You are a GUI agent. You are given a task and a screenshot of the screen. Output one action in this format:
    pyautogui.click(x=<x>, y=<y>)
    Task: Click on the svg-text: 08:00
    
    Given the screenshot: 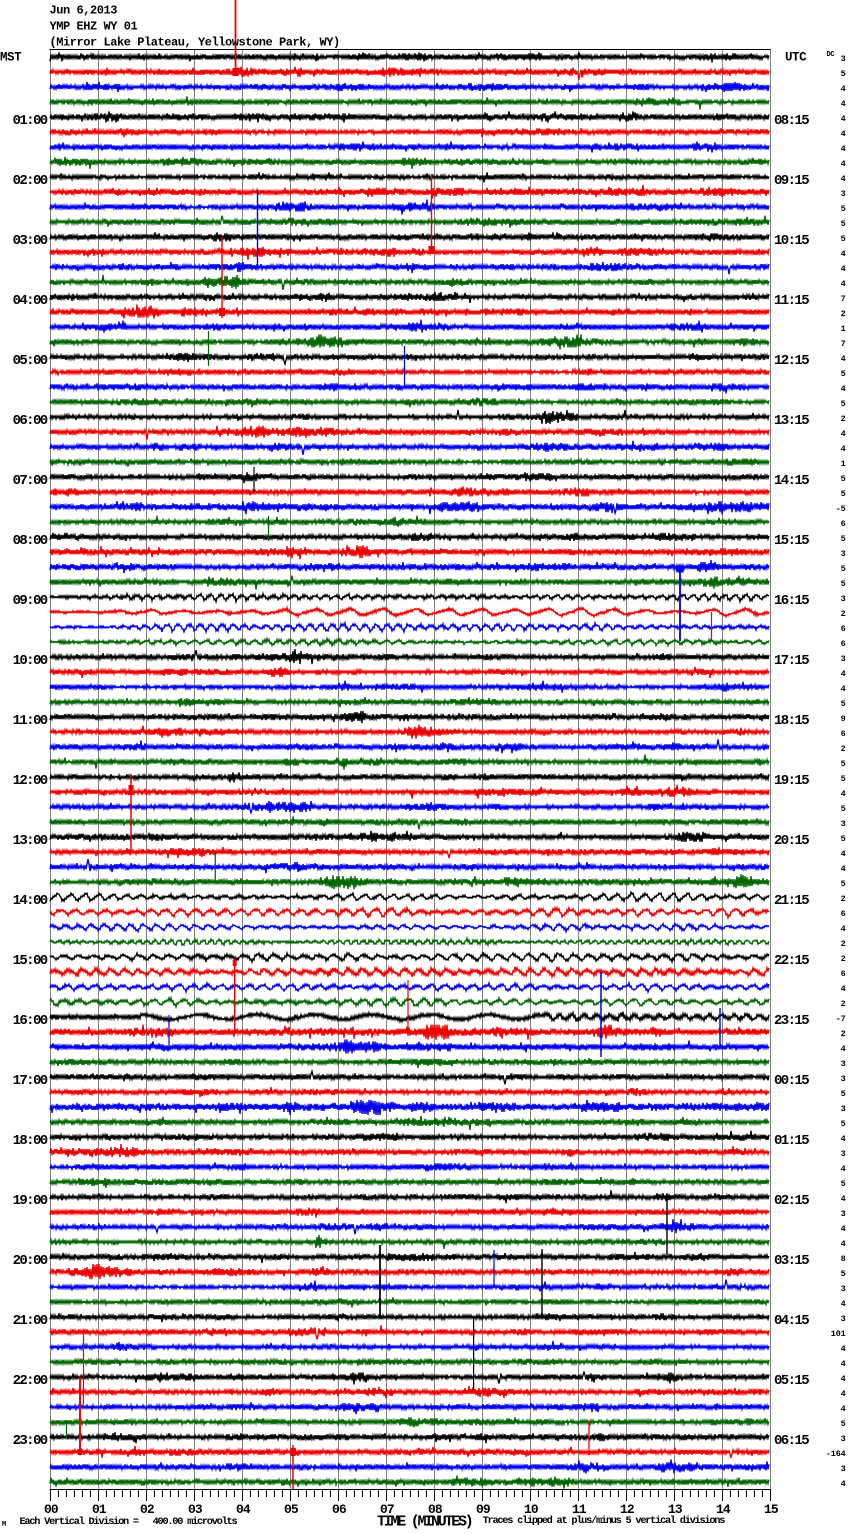 What is the action you would take?
    pyautogui.click(x=30, y=541)
    